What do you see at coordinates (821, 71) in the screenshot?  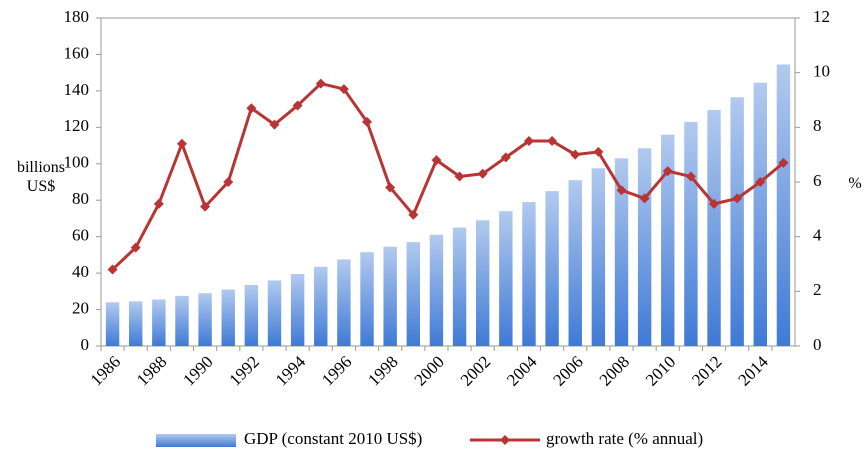 I see `y2-tick-label: 10` at bounding box center [821, 71].